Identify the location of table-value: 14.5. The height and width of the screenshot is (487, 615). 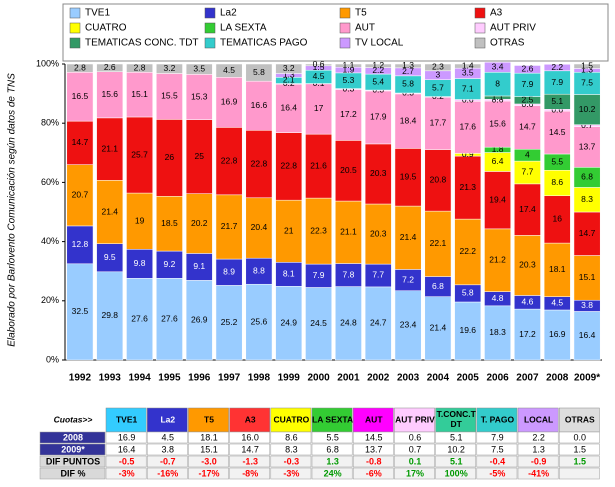
(374, 437).